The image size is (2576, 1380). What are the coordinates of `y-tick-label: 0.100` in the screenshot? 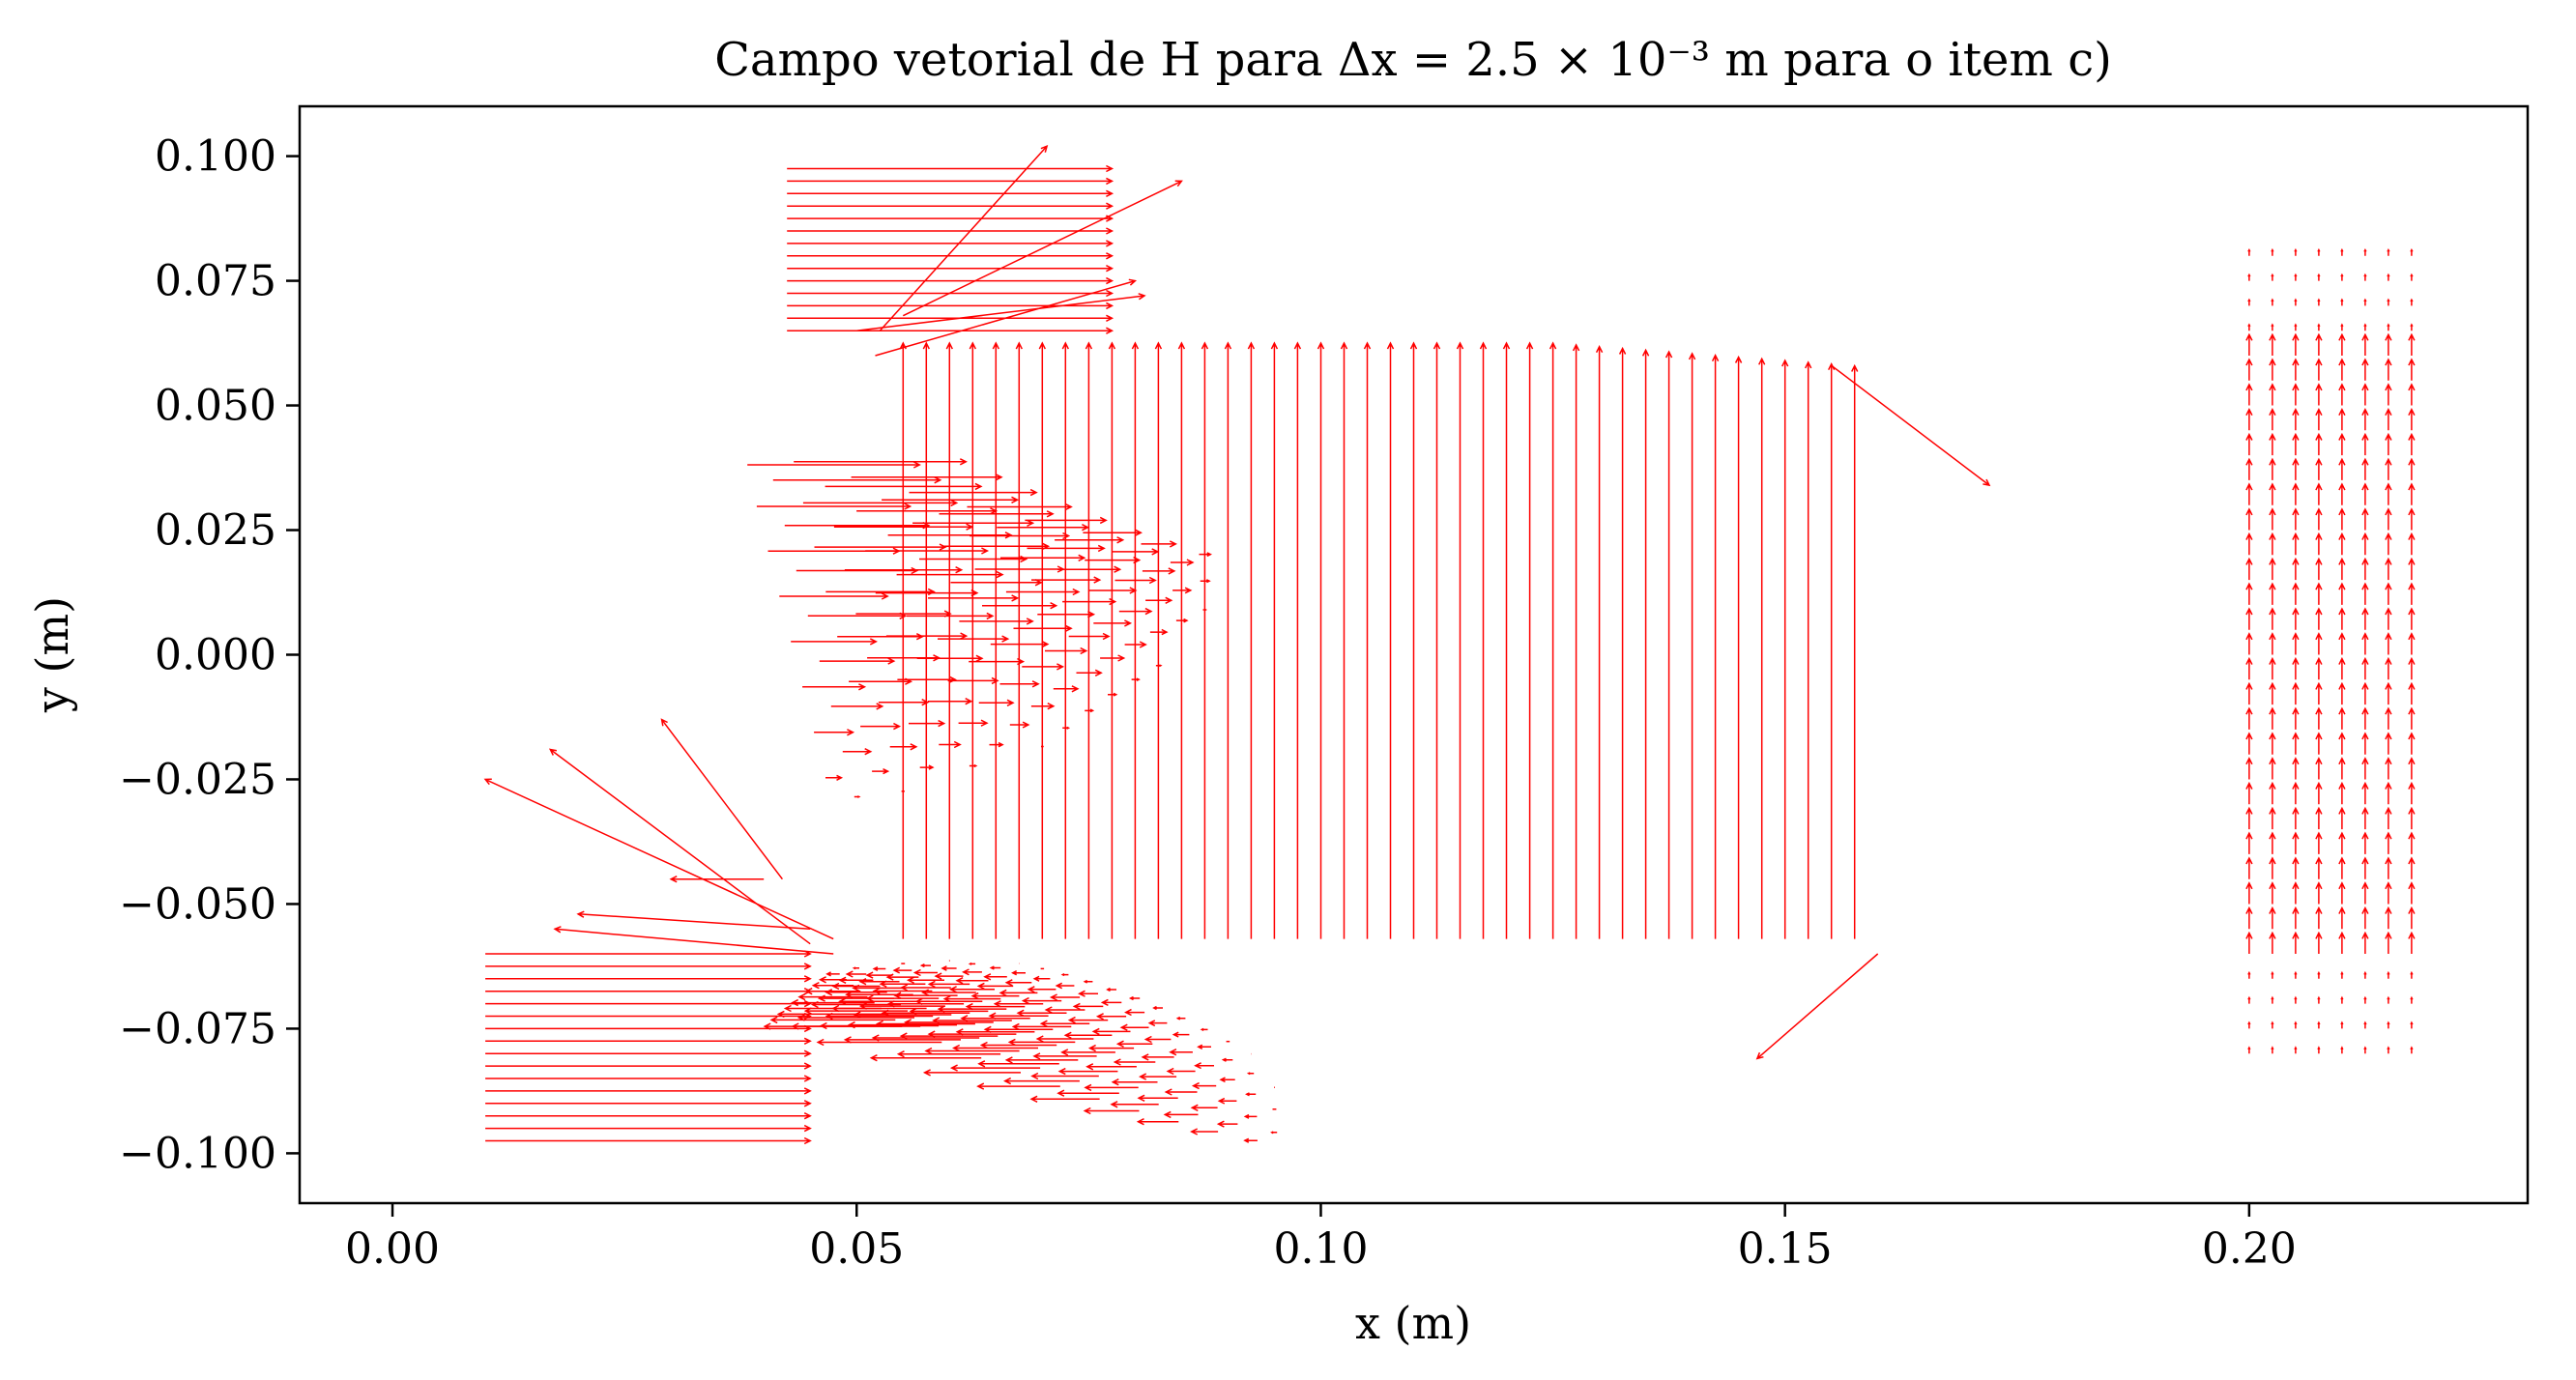 It's located at (215, 157).